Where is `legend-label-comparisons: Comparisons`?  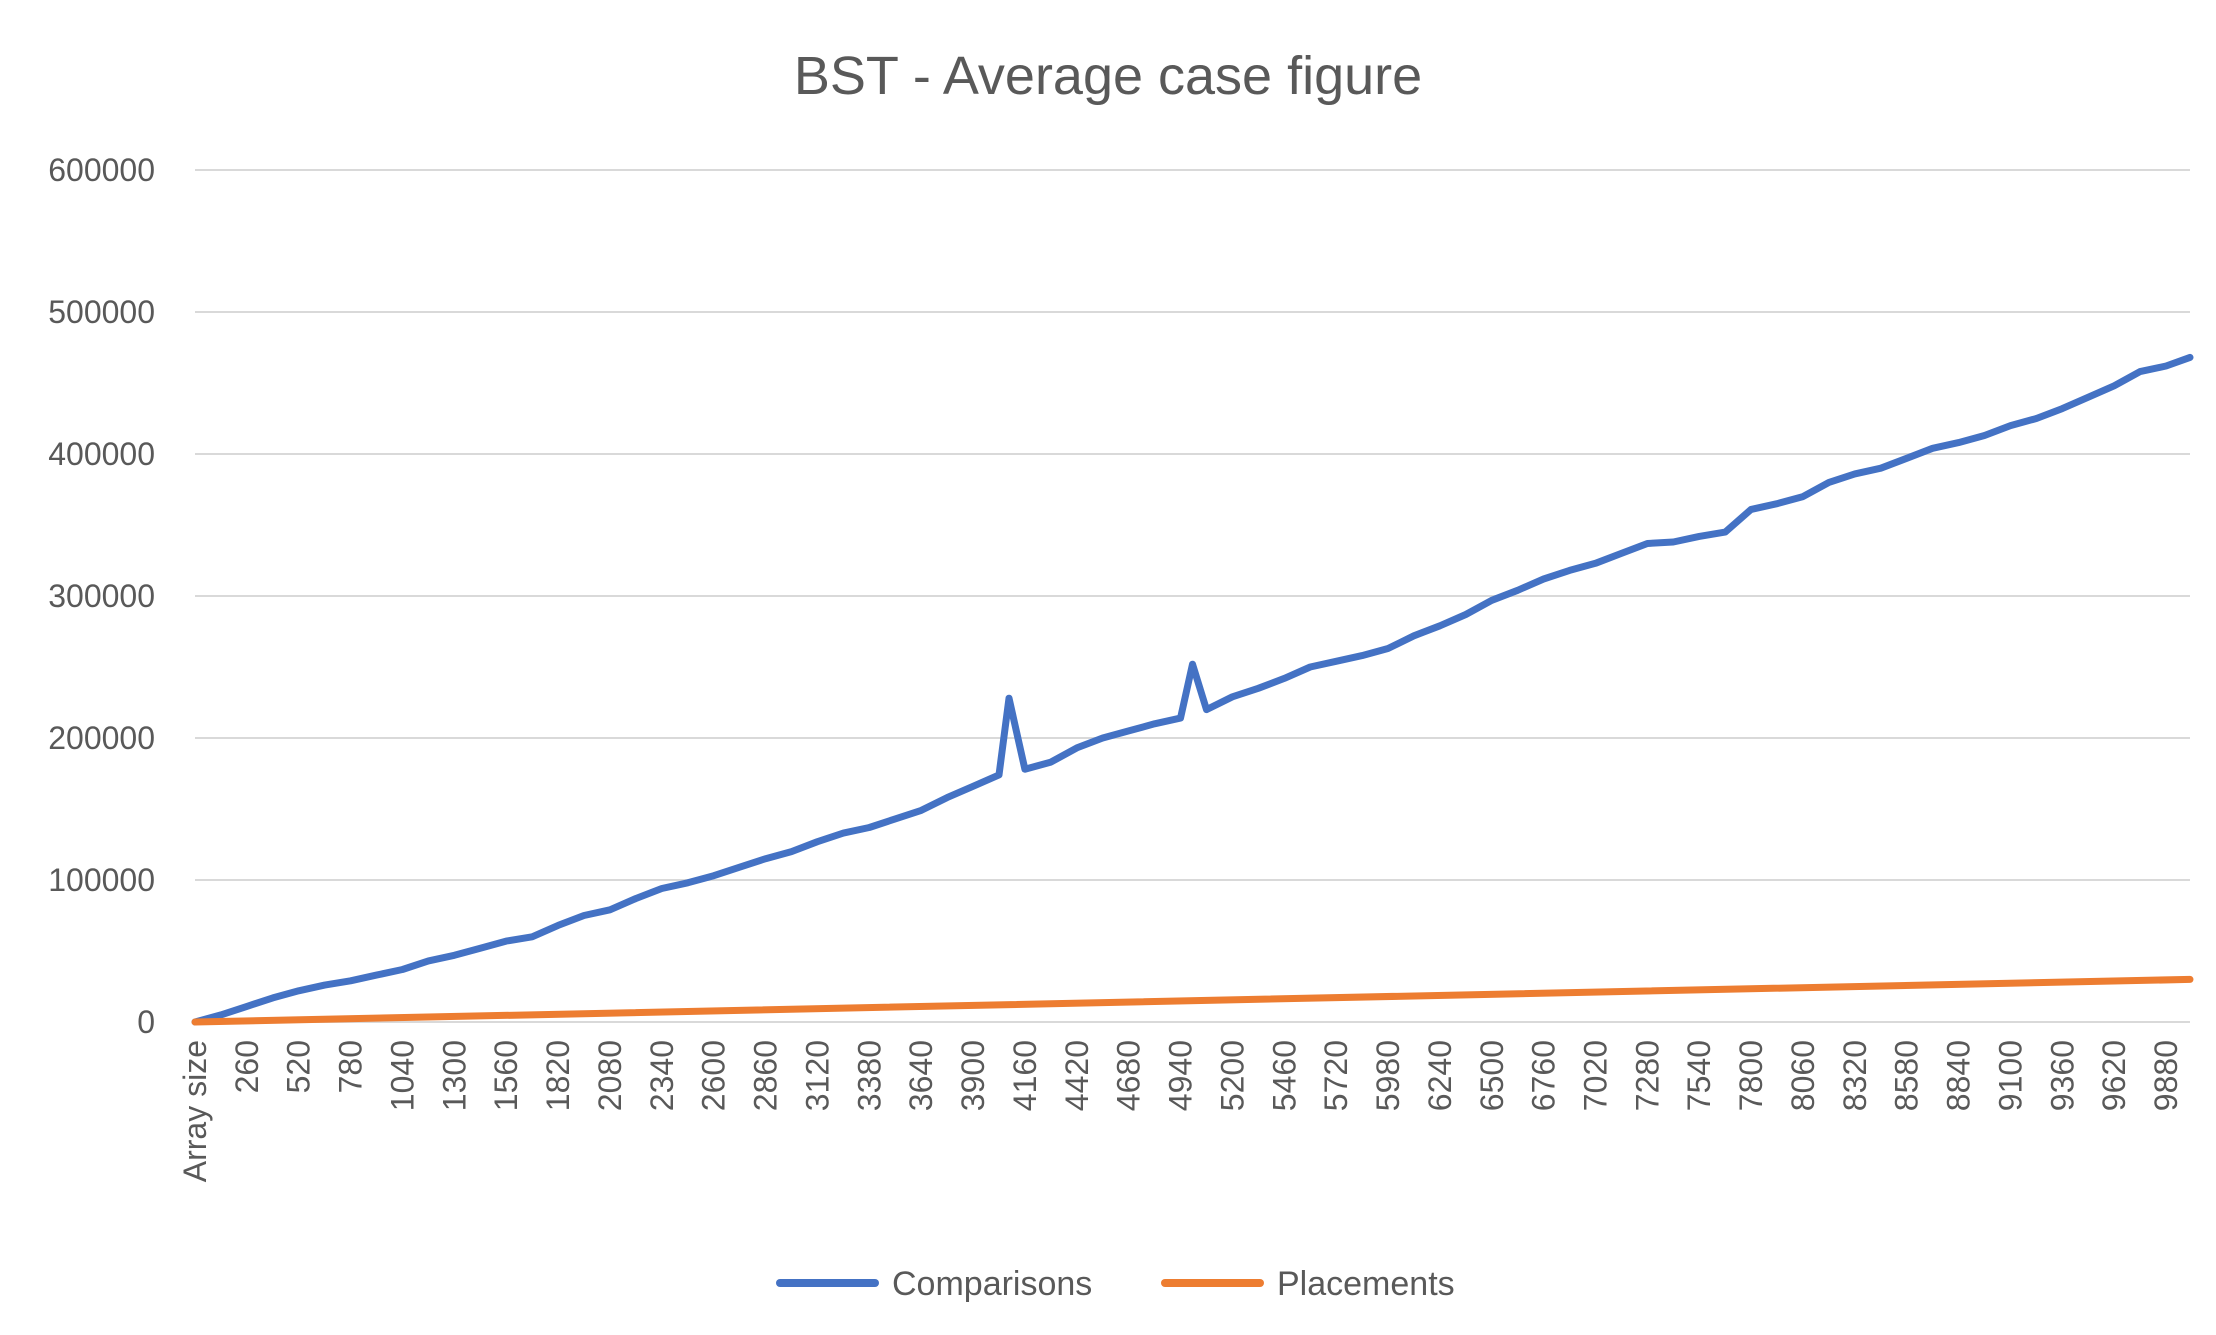 legend-label-comparisons: Comparisons is located at coordinates (992, 1284).